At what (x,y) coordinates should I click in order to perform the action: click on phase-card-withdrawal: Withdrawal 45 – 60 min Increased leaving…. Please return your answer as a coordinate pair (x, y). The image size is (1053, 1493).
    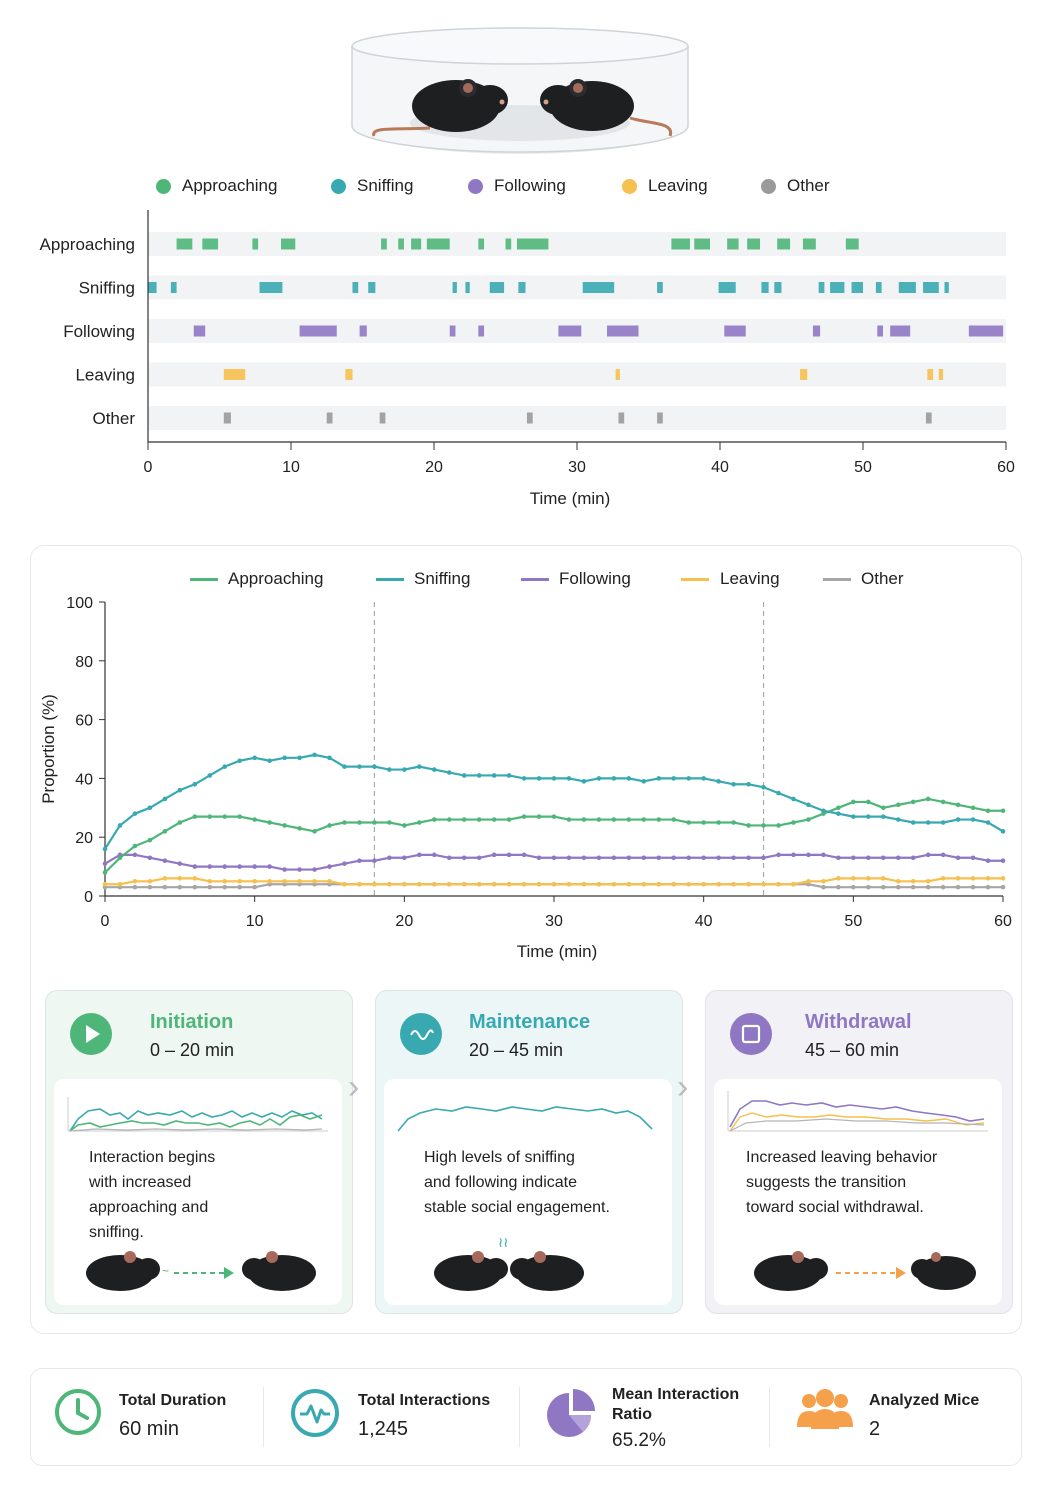
    Looking at the image, I should click on (859, 1152).